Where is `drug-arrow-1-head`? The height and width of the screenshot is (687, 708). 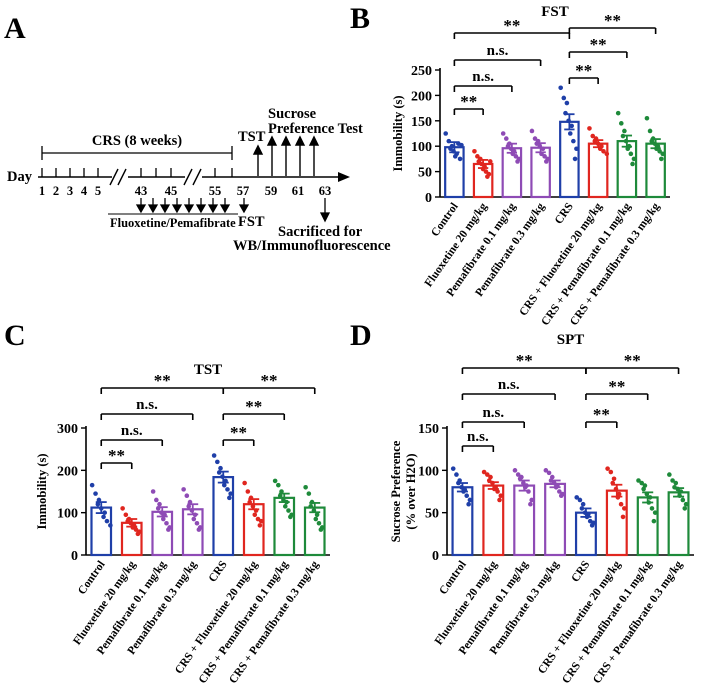 drug-arrow-1-head is located at coordinates (141, 209).